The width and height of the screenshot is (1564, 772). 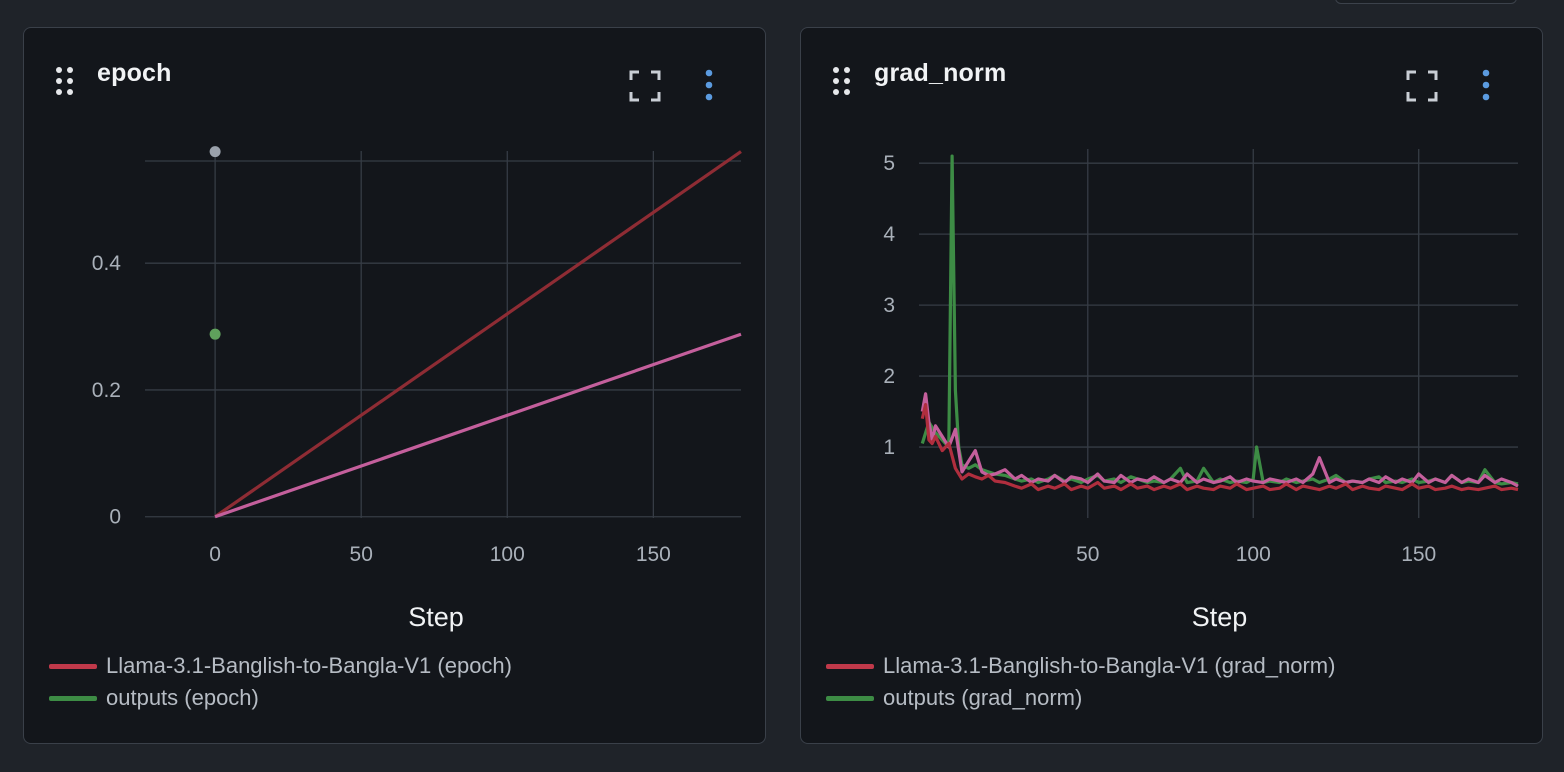 I want to click on legend-label: Llama-3.1-Banglish-to-Bangla-V1 (epoch), so click(x=309, y=665).